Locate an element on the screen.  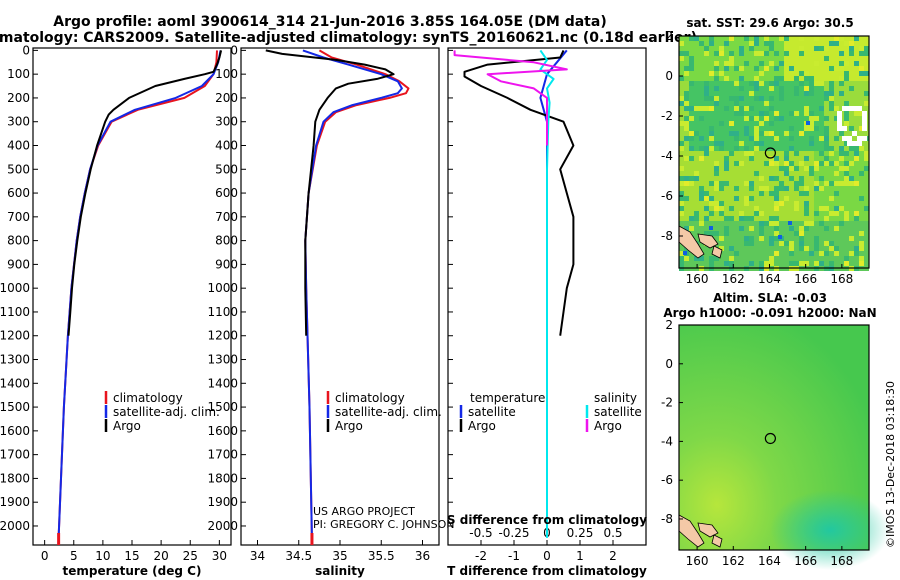
depth-tick-label: 2000 is located at coordinates (15, 526).